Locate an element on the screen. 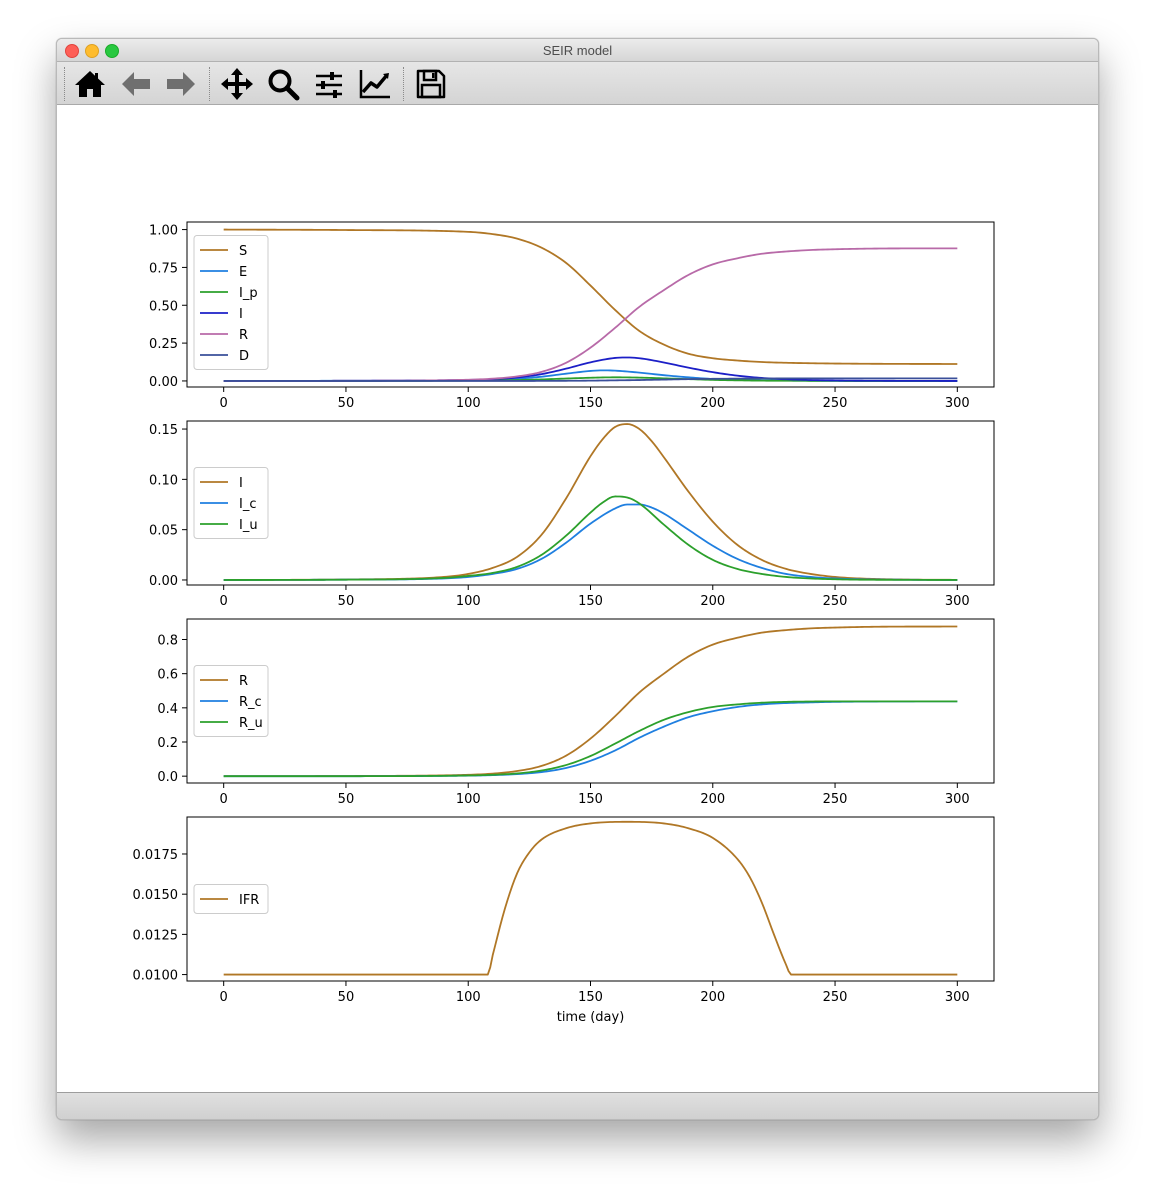  edit-axes-button is located at coordinates (375, 84).